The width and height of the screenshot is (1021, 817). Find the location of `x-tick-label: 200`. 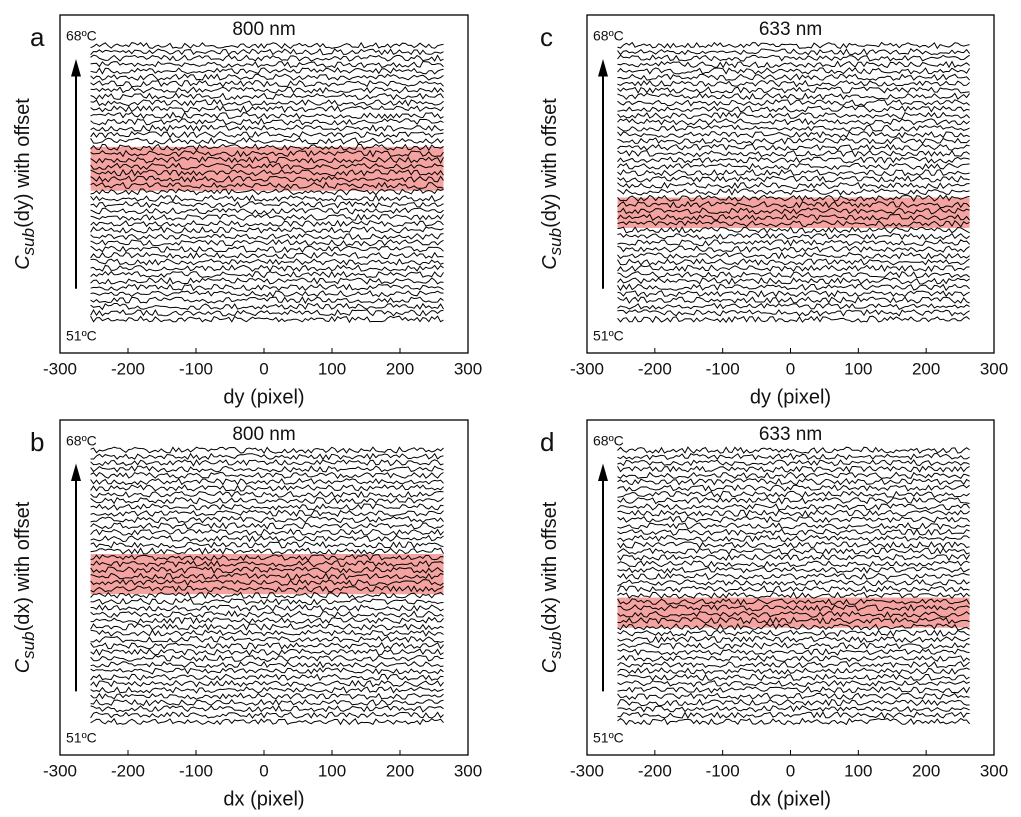

x-tick-label: 200 is located at coordinates (926, 368).